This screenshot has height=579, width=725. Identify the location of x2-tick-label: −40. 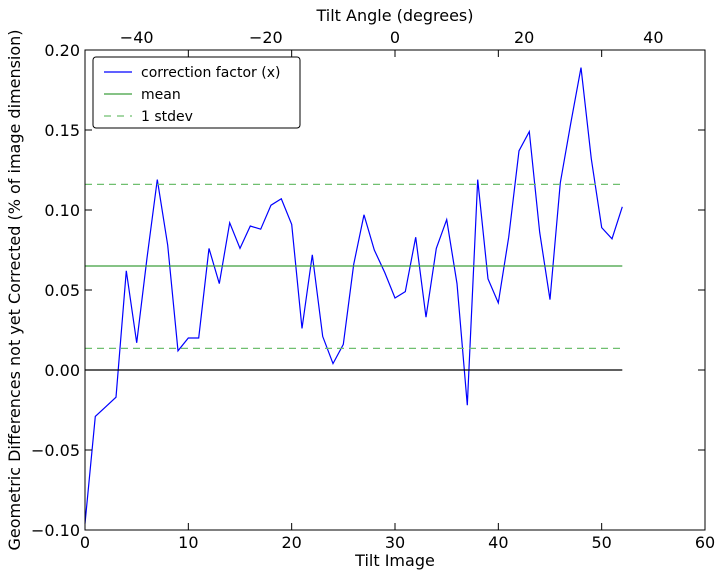
(137, 37).